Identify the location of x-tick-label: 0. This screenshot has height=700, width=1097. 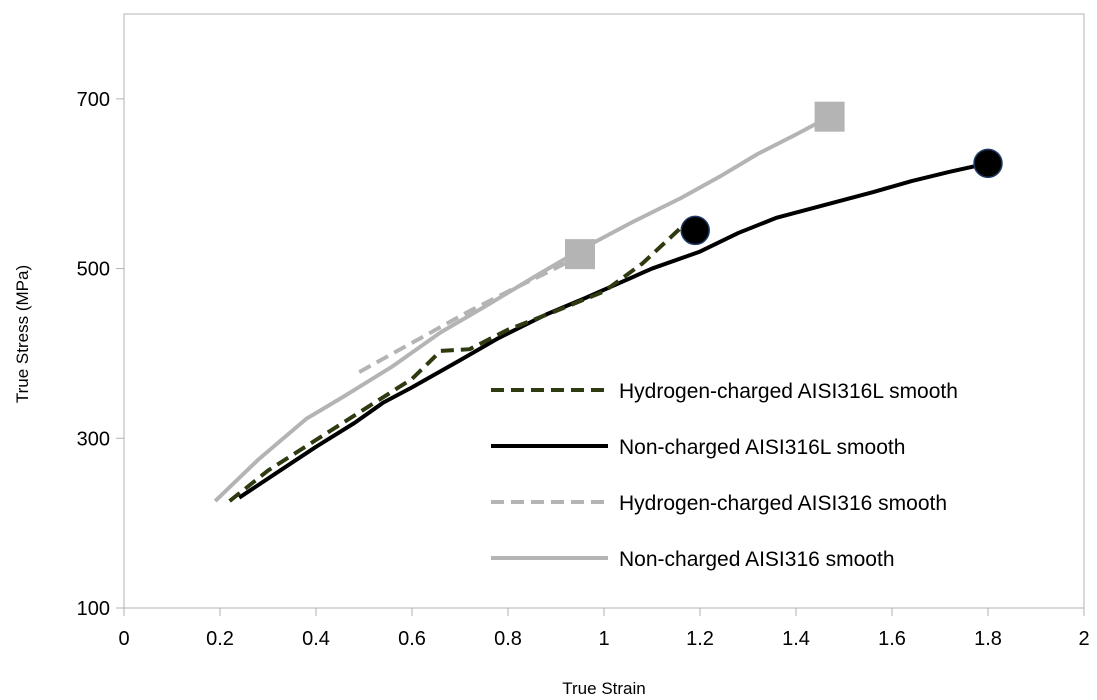
(123, 639).